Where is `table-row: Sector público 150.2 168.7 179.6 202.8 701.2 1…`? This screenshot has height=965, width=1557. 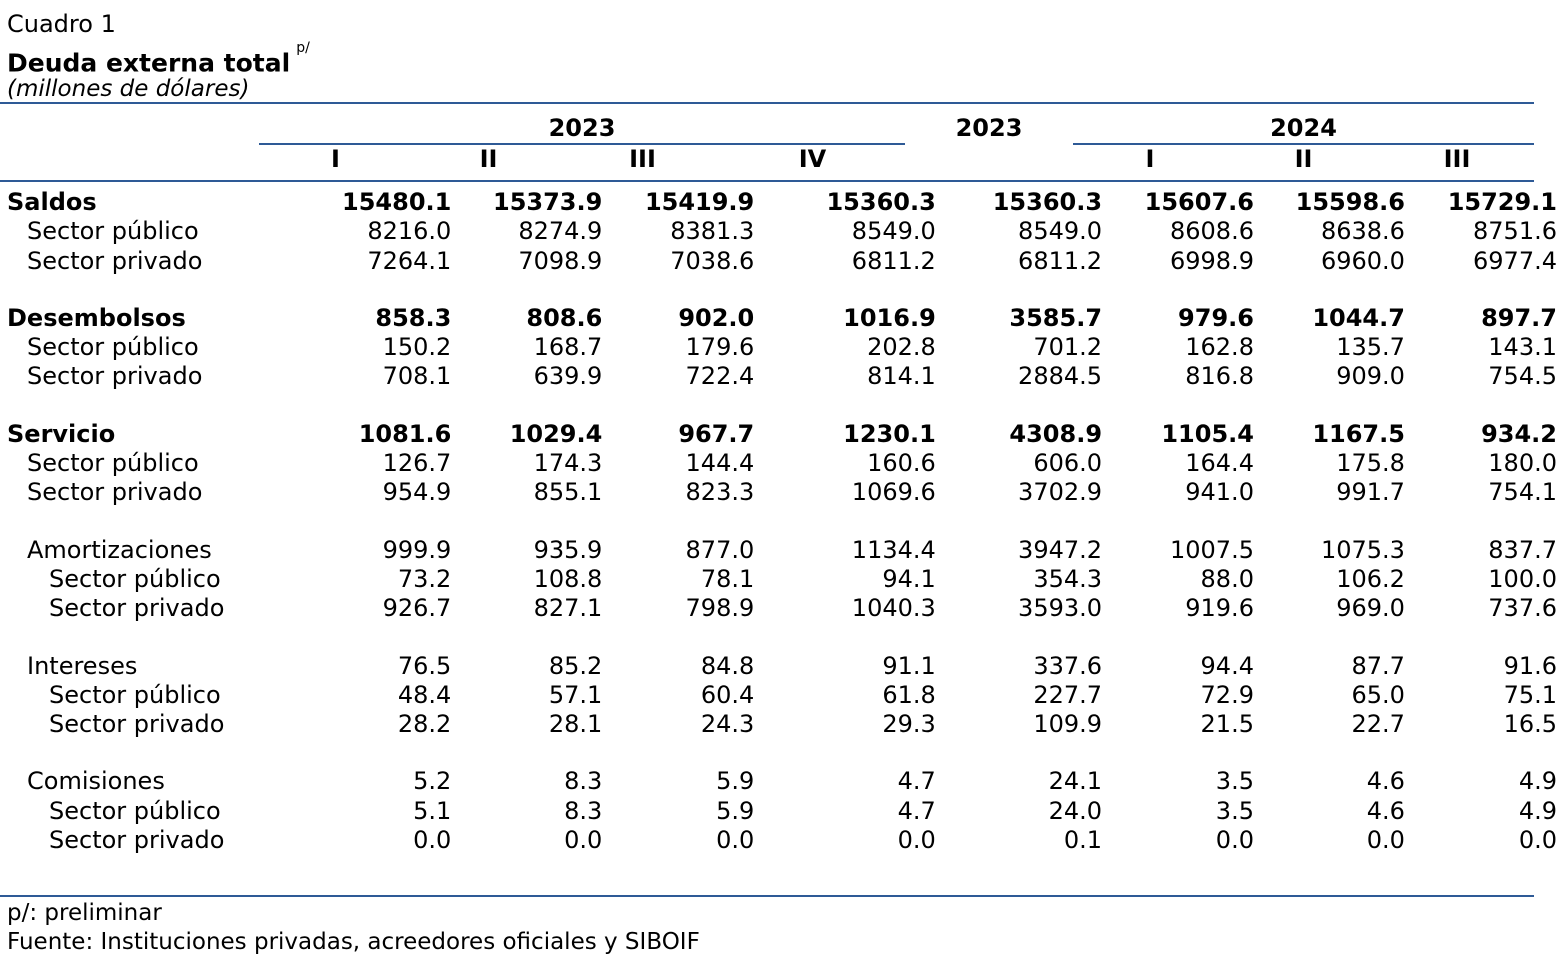 table-row: Sector público 150.2 168.7 179.6 202.8 701.2 1… is located at coordinates (778, 347).